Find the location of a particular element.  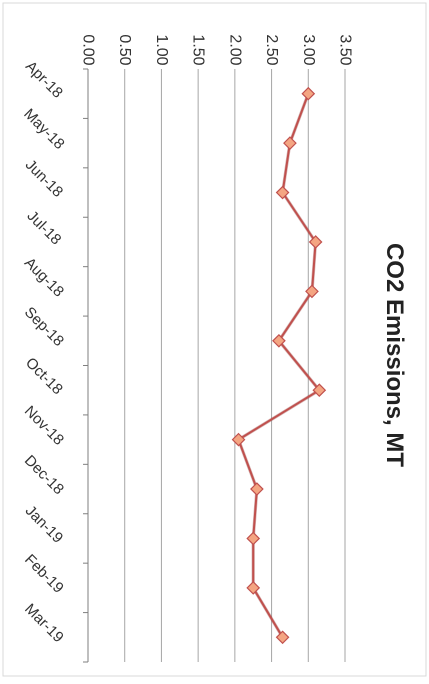

y-tick-label: 0.50 is located at coordinates (124, 49).